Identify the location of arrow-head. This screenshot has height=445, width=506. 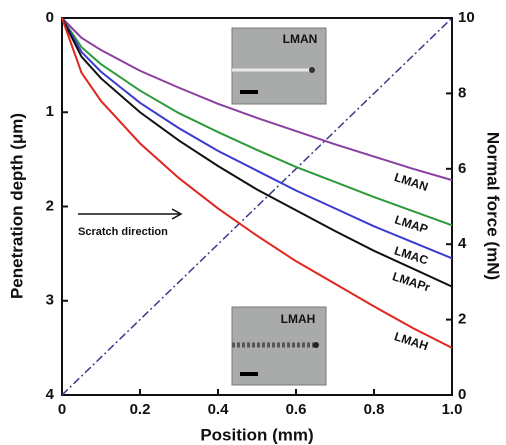
(177, 214).